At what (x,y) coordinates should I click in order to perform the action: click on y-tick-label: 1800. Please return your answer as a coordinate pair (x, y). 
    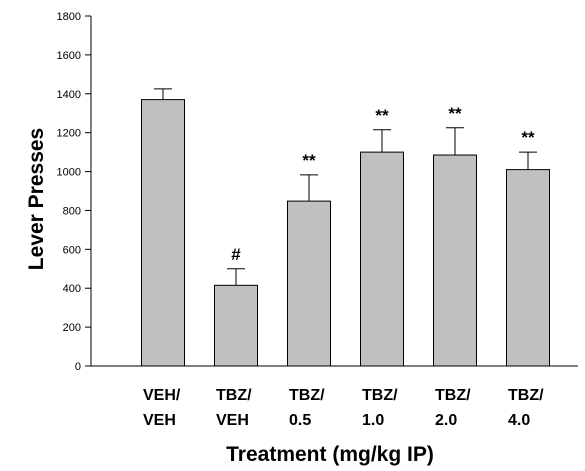
    Looking at the image, I should click on (69, 17).